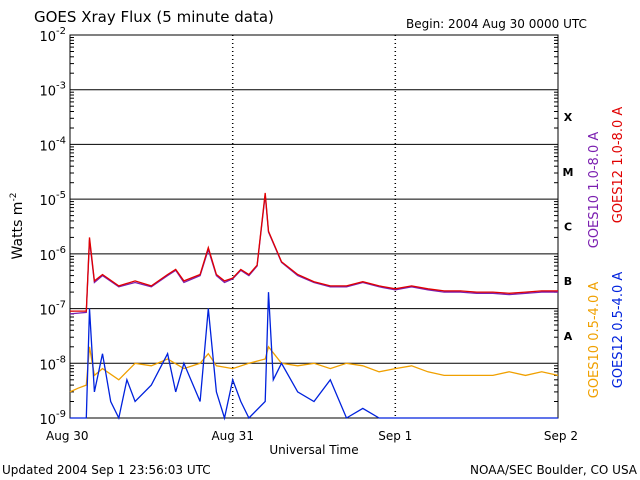 This screenshot has width=640, height=480. I want to click on y-tick-label: 10⁻⁶, so click(52, 254).